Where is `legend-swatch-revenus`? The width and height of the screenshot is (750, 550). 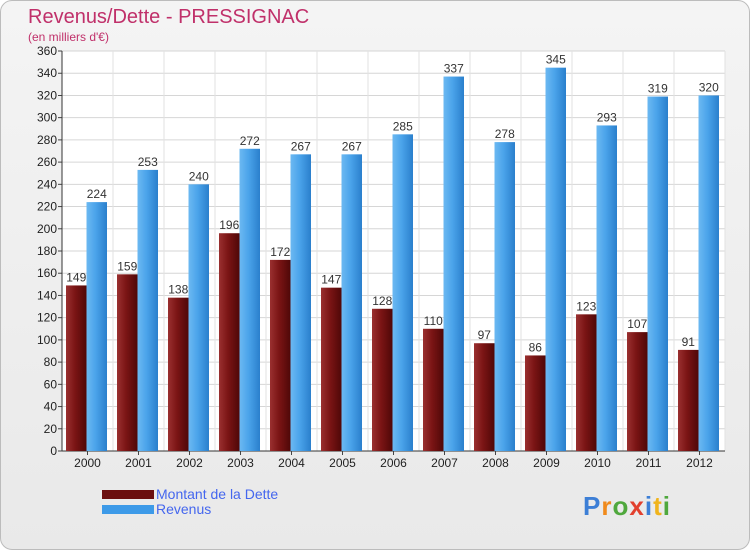 legend-swatch-revenus is located at coordinates (128, 509).